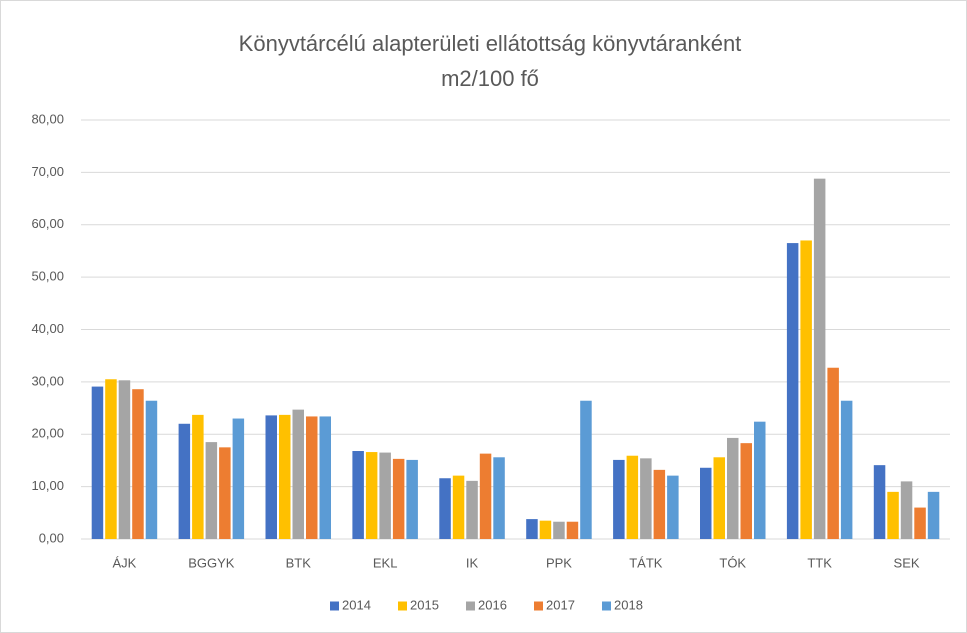  Describe the element at coordinates (47, 276) in the screenshot. I see `y-tick-label: 50,00` at that location.